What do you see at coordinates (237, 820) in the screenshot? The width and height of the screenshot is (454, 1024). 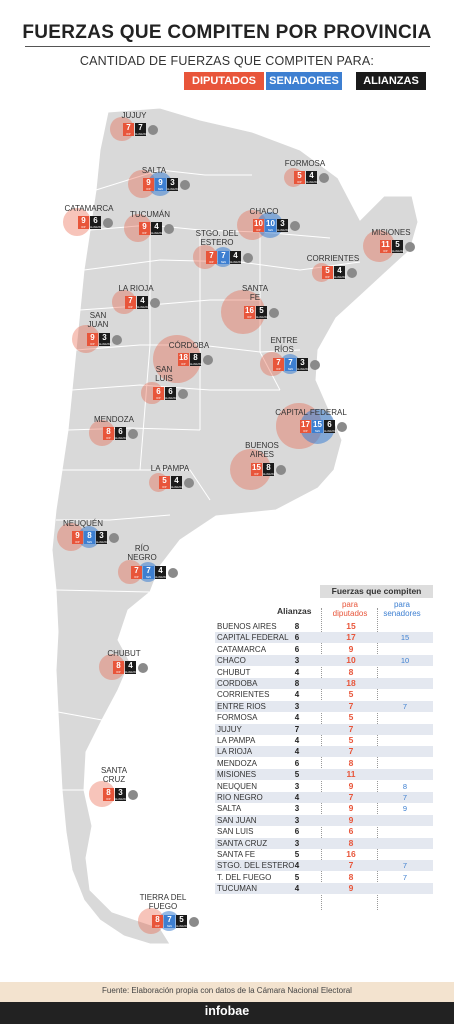 I see `province-cell: SAN JUAN` at bounding box center [237, 820].